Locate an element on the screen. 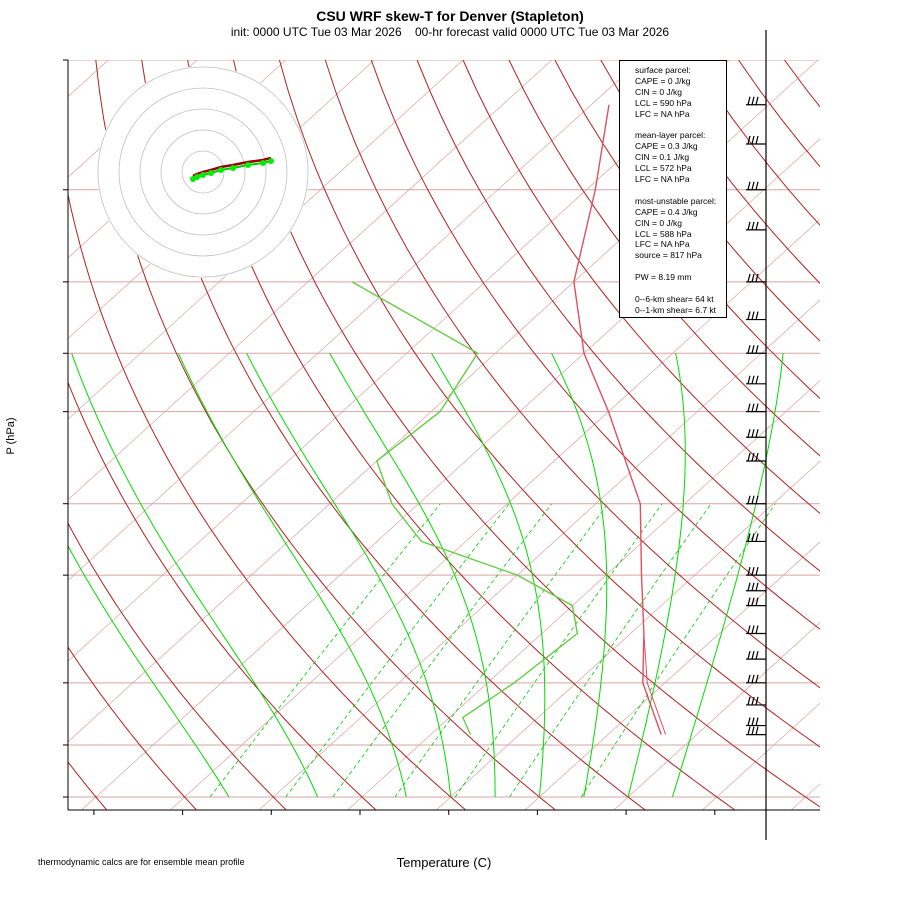 This screenshot has height=900, width=900. mean-lcl: LCL = 572 hPa is located at coordinates (663, 168).